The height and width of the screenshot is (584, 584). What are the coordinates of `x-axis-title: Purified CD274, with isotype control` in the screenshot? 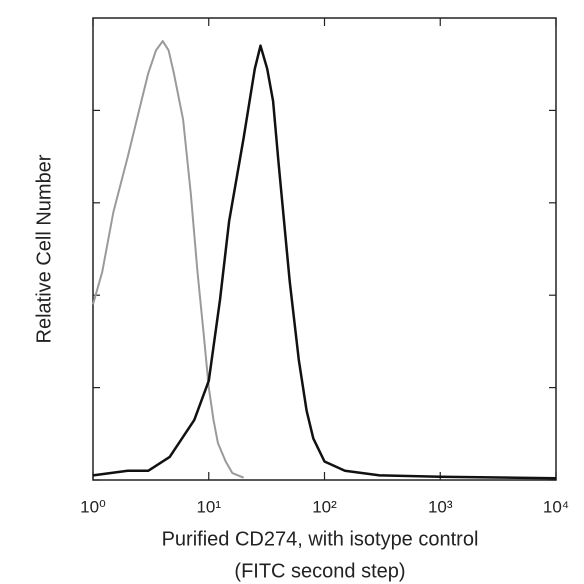 It's located at (320, 539).